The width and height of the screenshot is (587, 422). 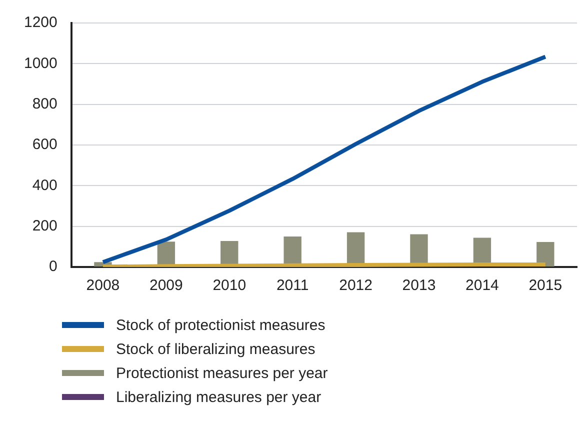 I want to click on y-tick-label: 1000, so click(x=41, y=63).